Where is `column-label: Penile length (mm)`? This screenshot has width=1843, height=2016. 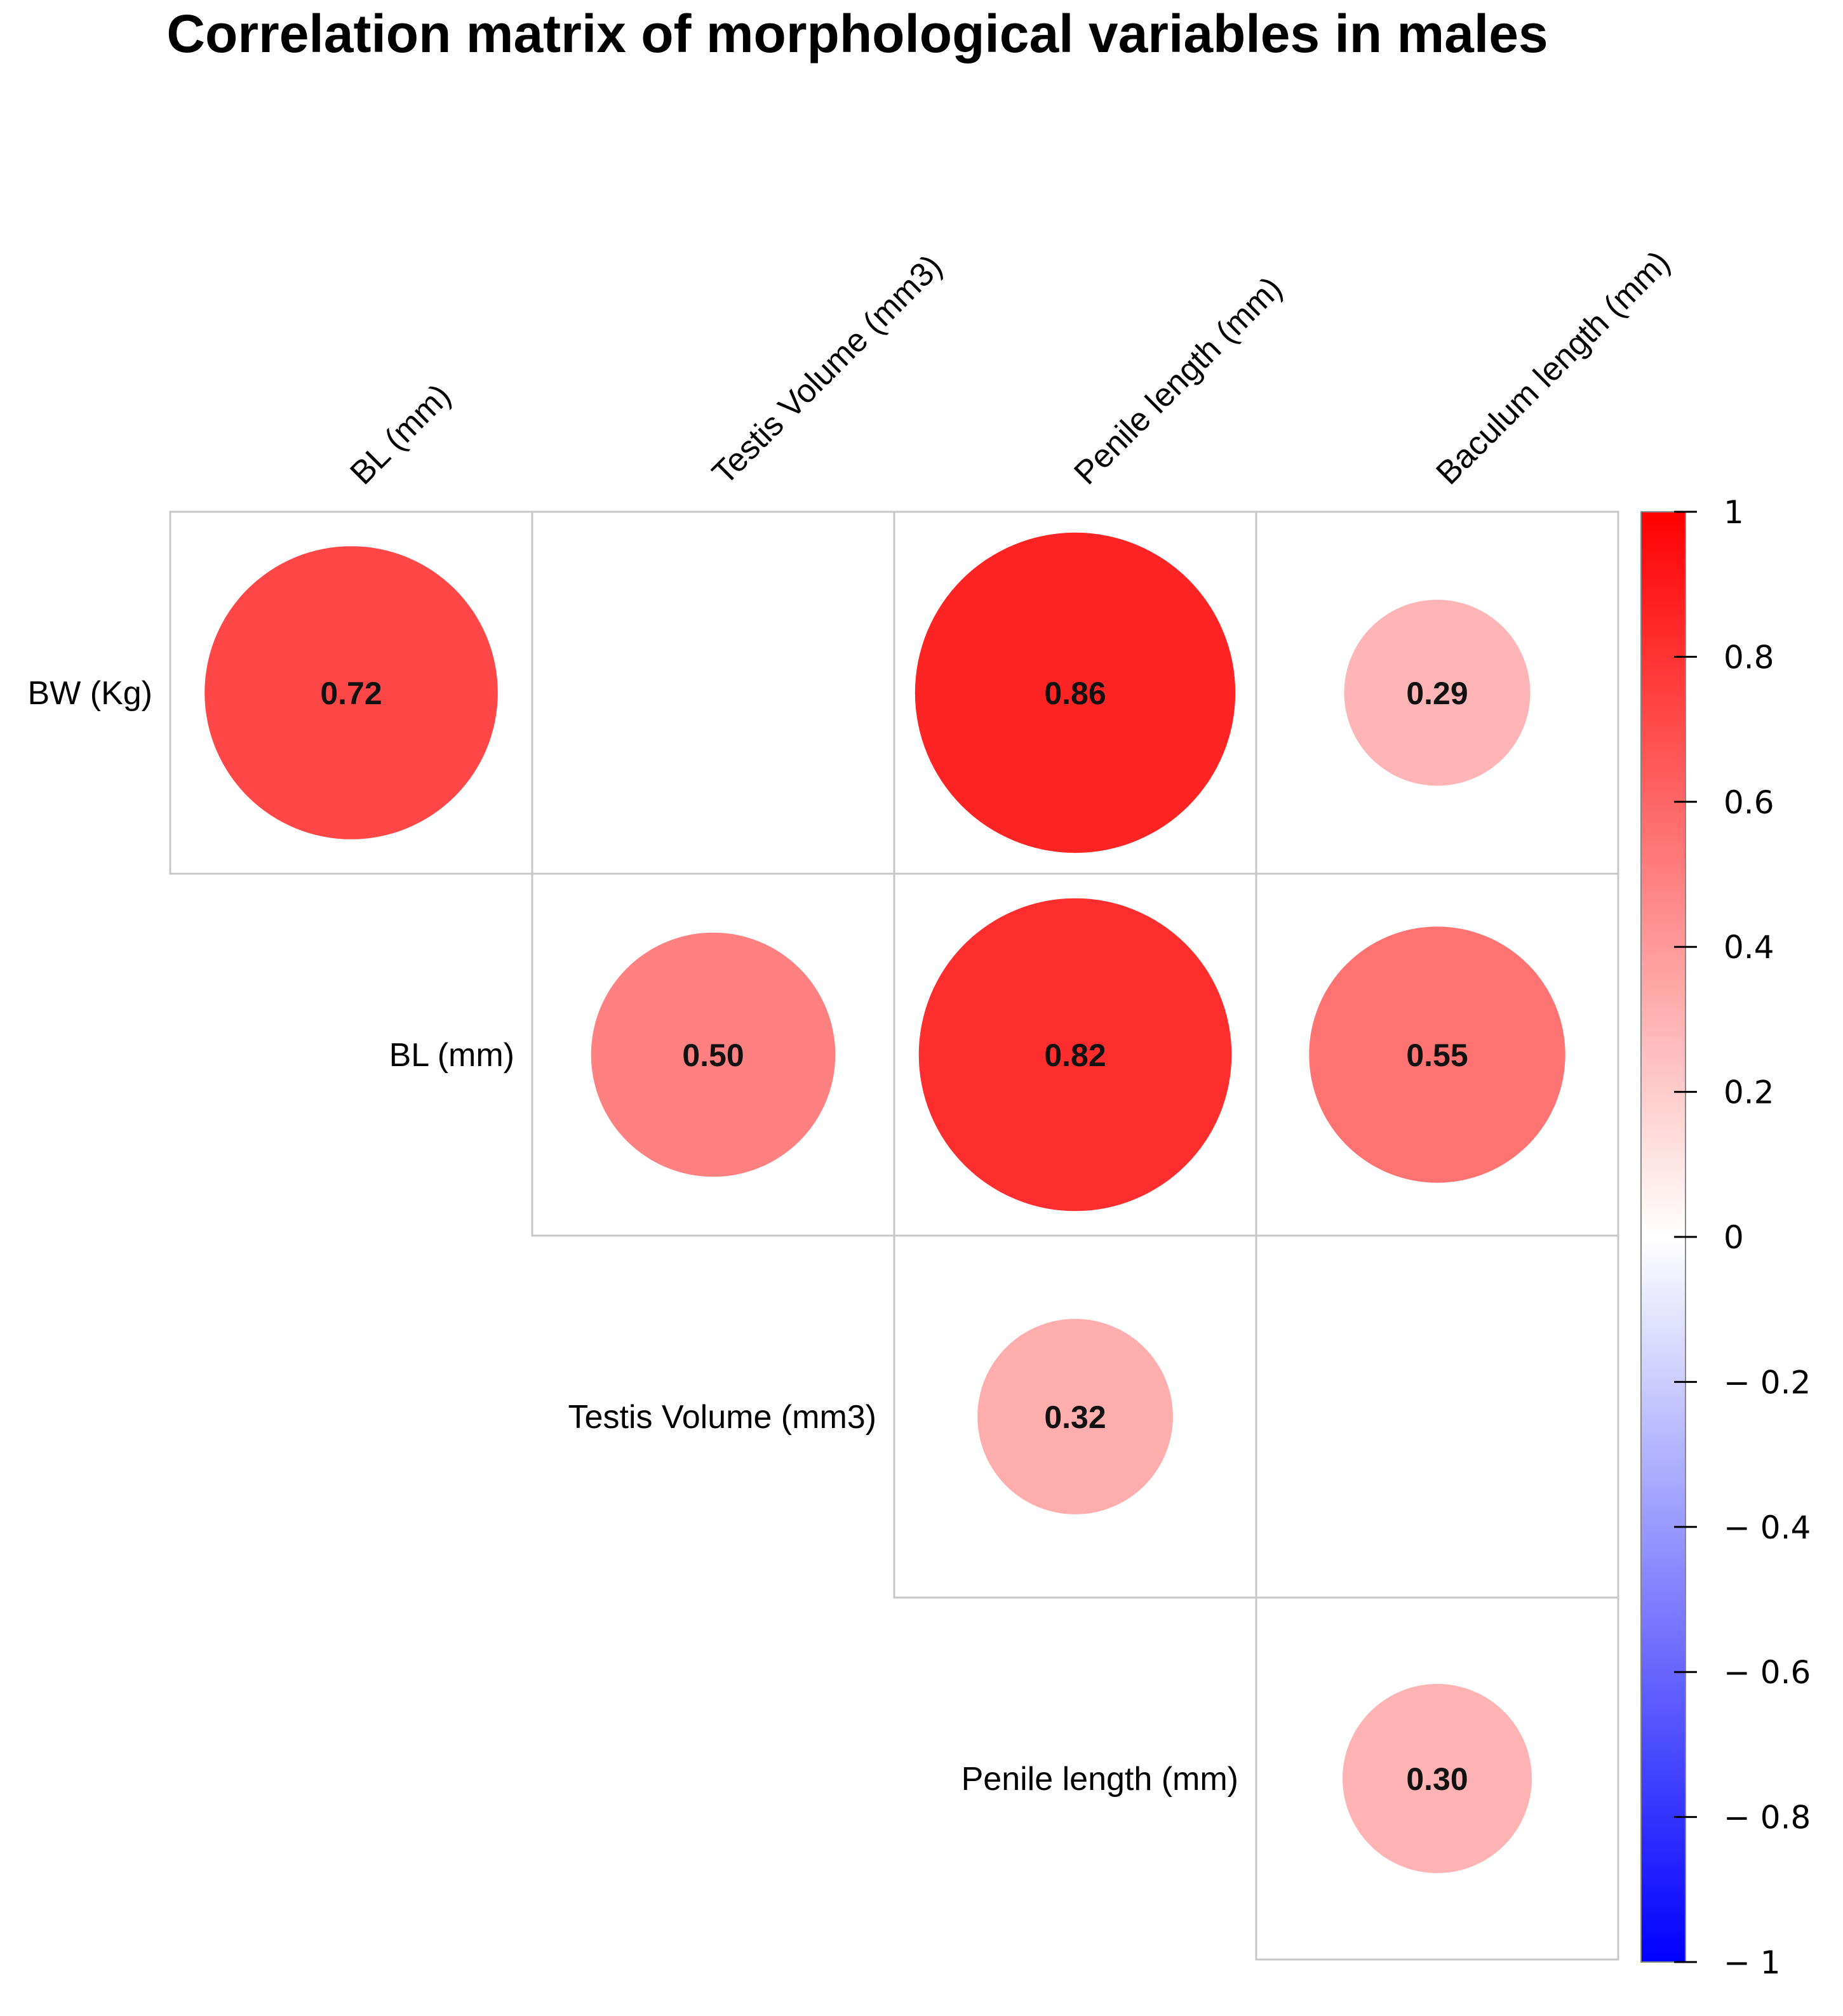
column-label: Penile length (mm) is located at coordinates (1178, 381).